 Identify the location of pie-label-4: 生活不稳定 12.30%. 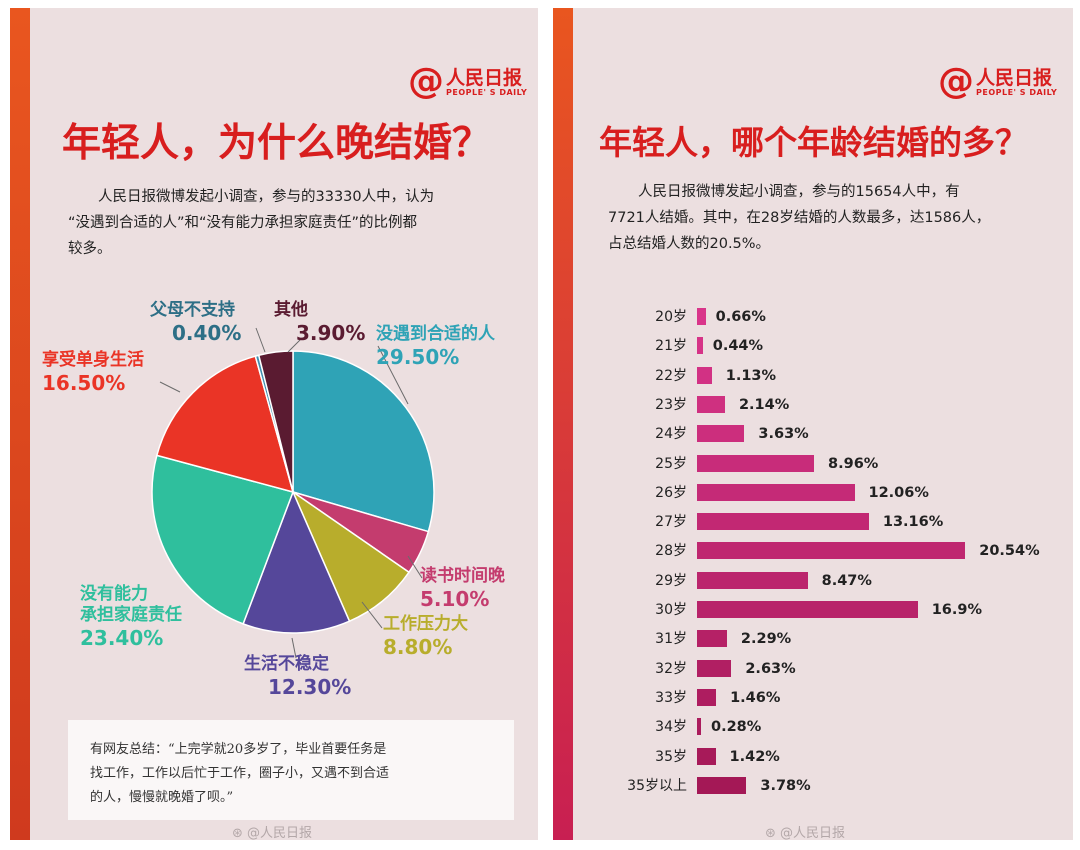
(297, 676).